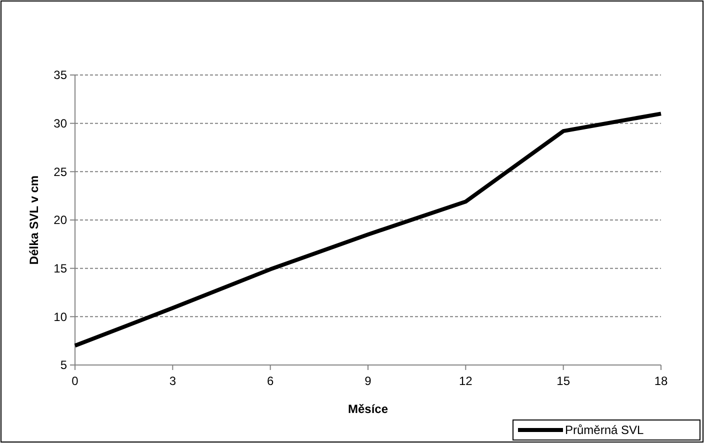  What do you see at coordinates (368, 409) in the screenshot?
I see `x-axis-title: Měsíce` at bounding box center [368, 409].